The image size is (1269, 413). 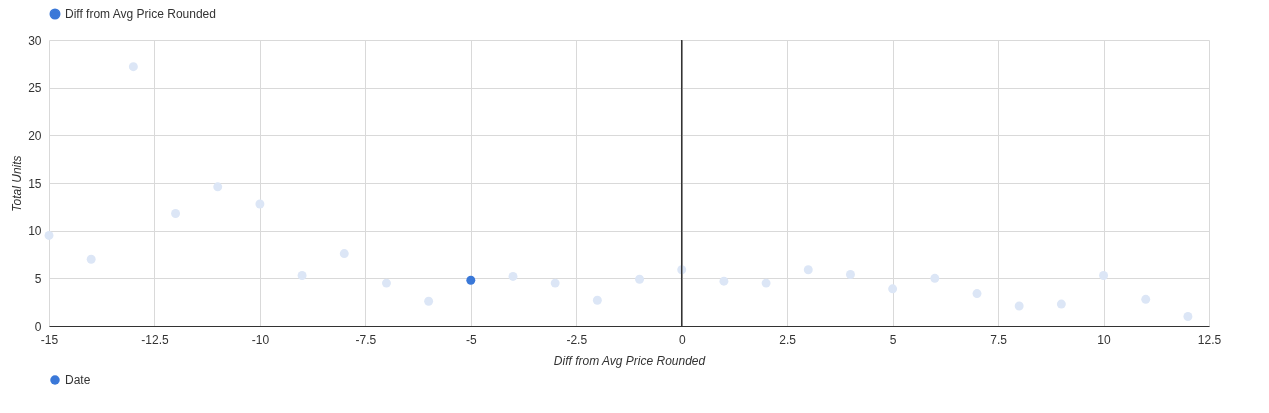 What do you see at coordinates (577, 339) in the screenshot?
I see `x-tick-label: -2.5` at bounding box center [577, 339].